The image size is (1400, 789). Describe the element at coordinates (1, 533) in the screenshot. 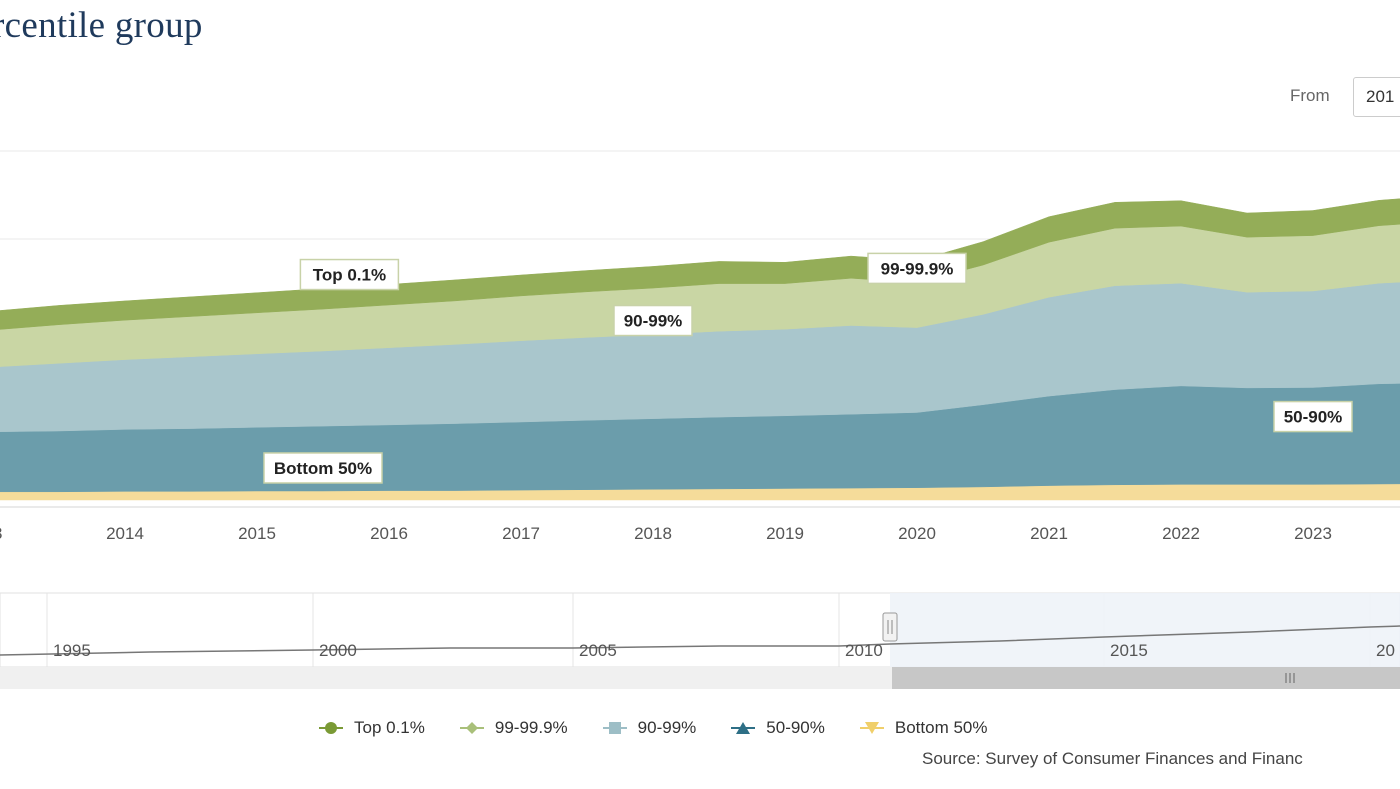

I see `x-tick-label: 13` at that location.